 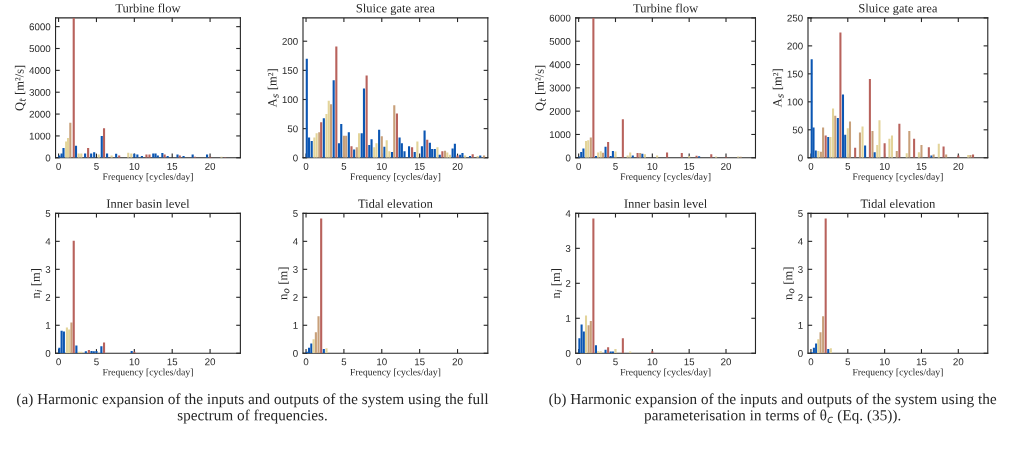 I want to click on y-tick-label: 250, so click(x=795, y=18).